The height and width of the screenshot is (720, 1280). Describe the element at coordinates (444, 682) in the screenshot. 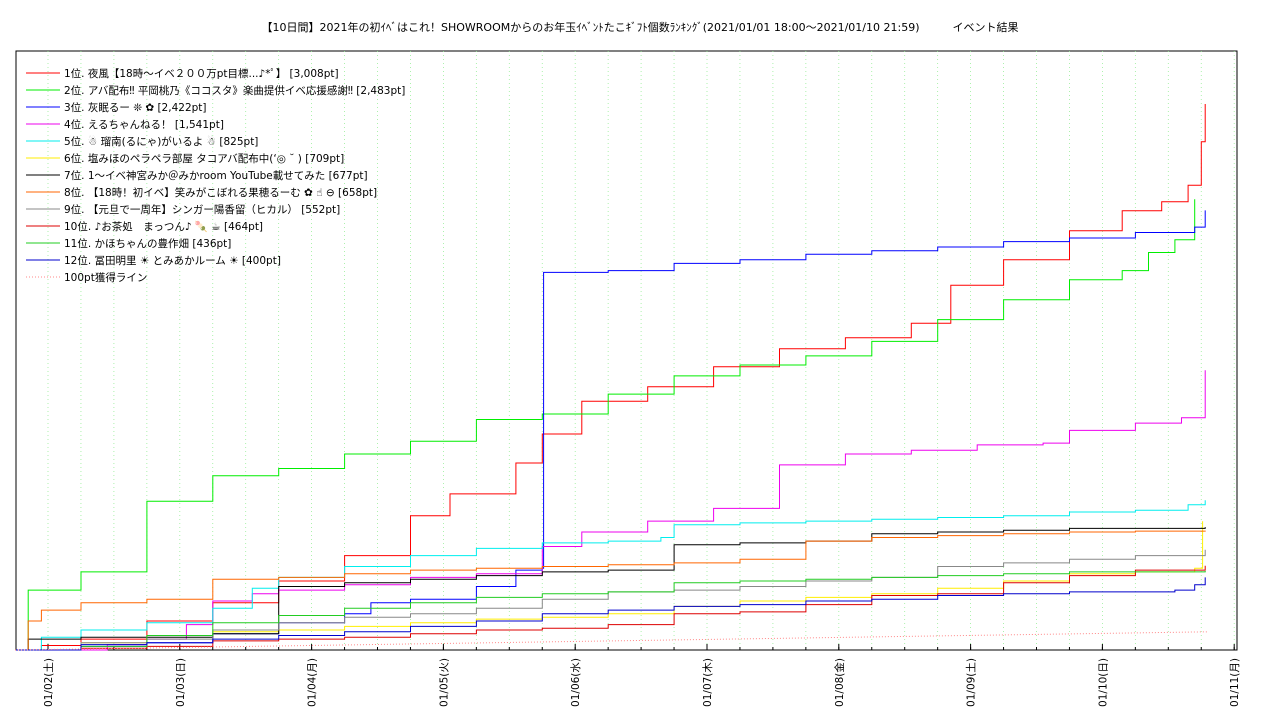

I see `x-tick-label: 01/05(火)` at that location.